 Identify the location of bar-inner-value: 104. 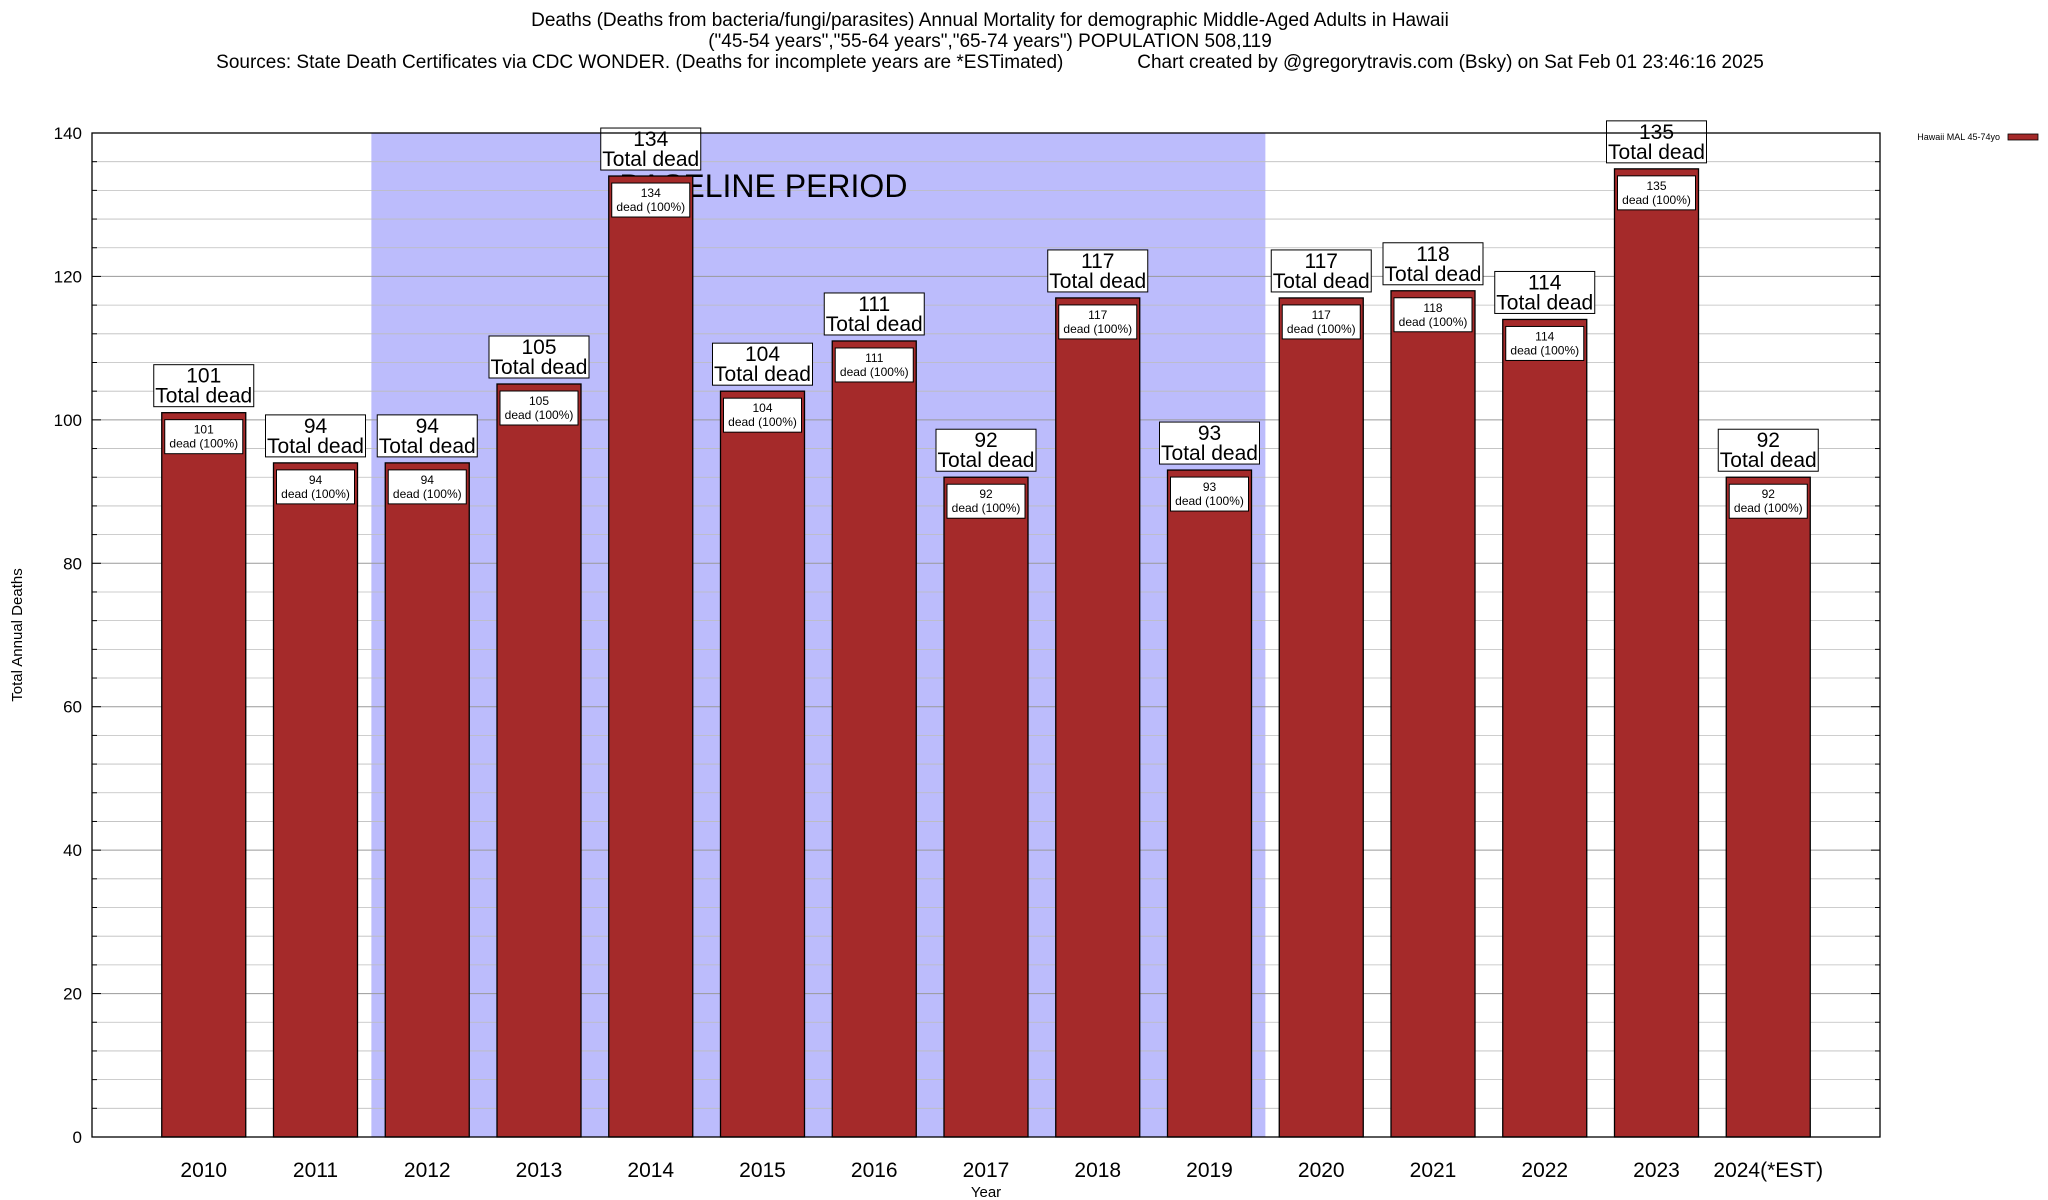
(762, 408).